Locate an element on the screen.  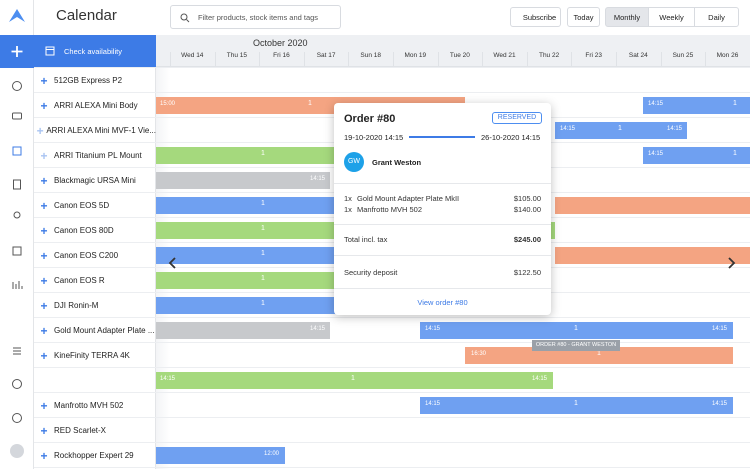
product-row: + Rockhopper Expert 29 is located at coordinates (95, 455).